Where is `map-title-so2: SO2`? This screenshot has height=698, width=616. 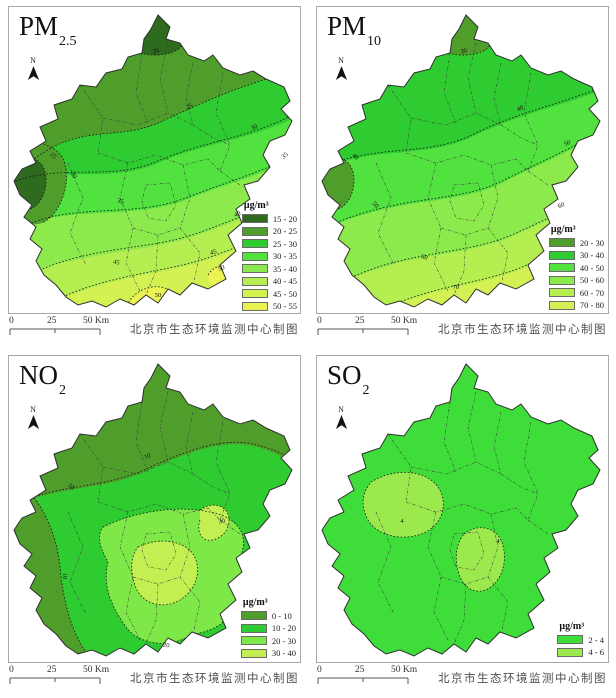 map-title-so2: SO2 is located at coordinates (348, 379).